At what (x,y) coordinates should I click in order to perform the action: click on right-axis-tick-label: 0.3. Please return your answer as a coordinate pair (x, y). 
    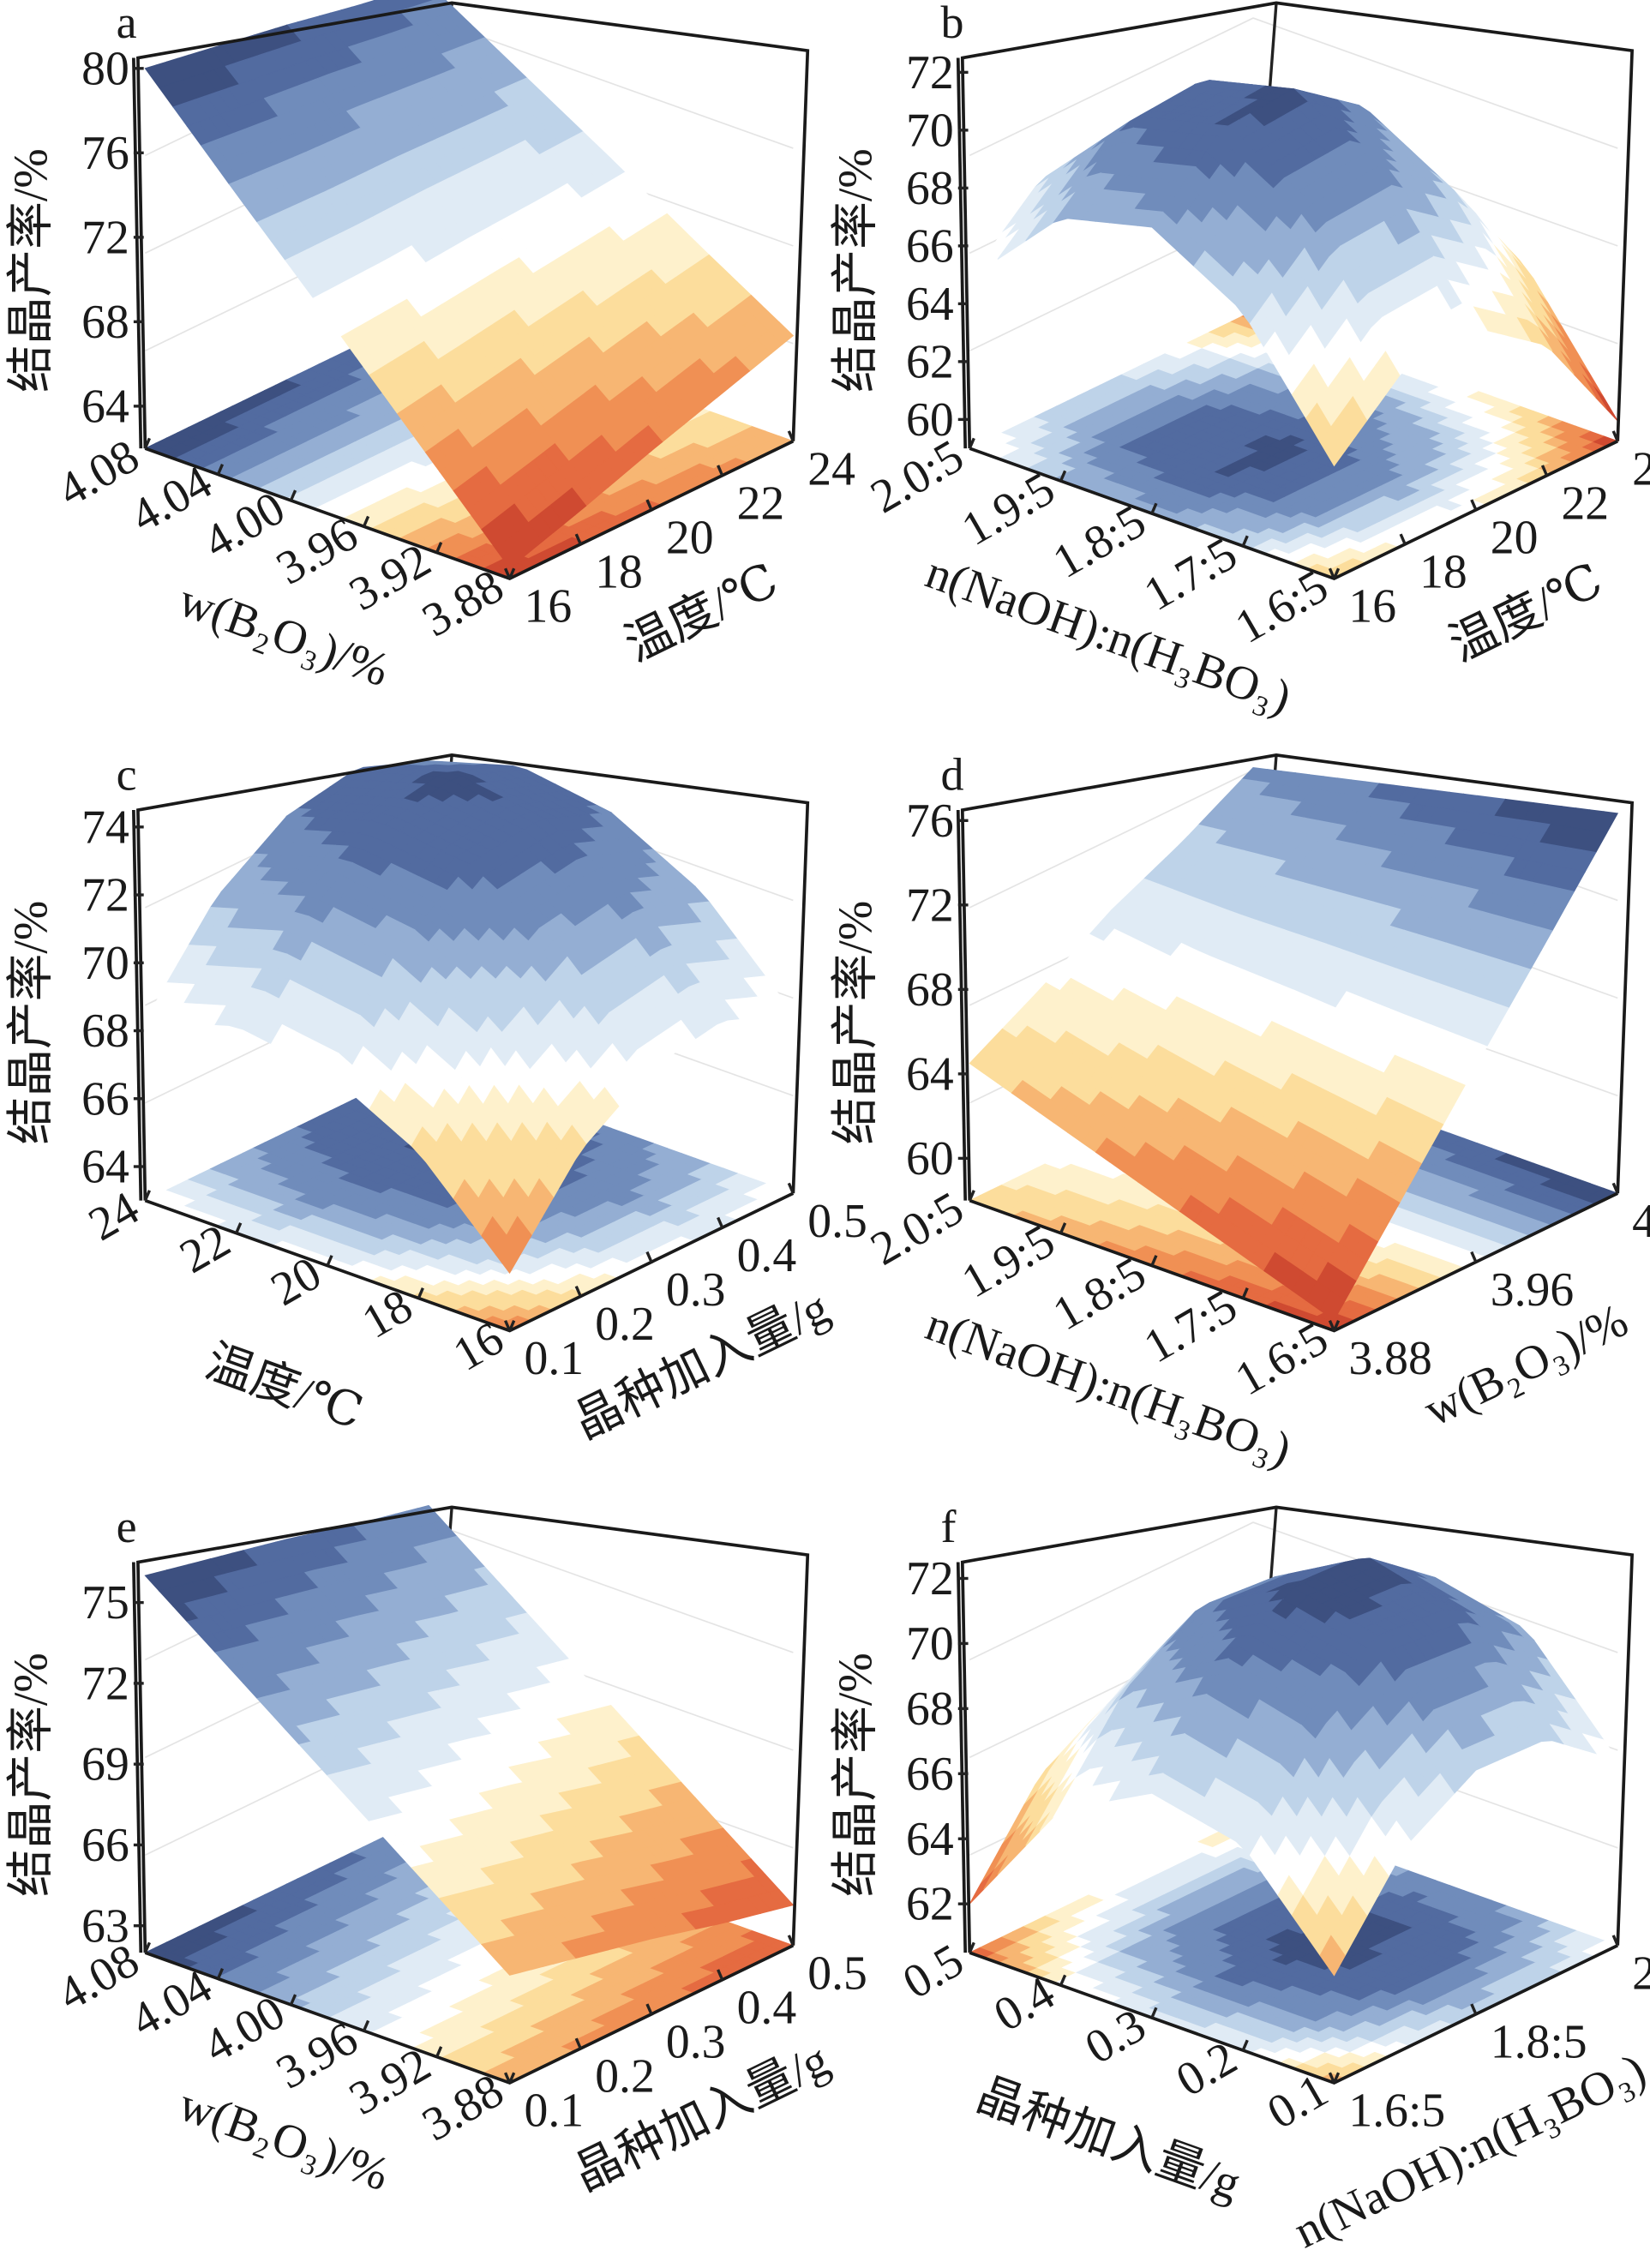
    Looking at the image, I should click on (696, 1290).